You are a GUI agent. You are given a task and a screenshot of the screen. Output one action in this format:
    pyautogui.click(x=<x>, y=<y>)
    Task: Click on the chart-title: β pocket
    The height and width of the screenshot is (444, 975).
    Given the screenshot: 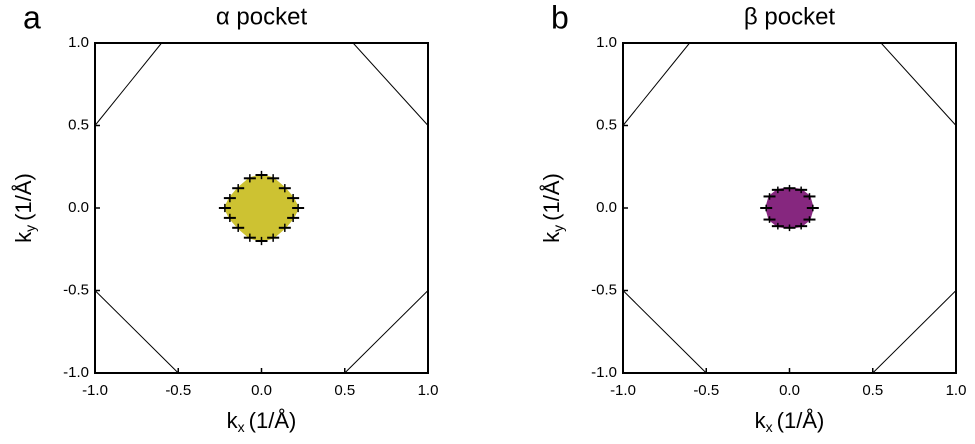 What is the action you would take?
    pyautogui.click(x=790, y=16)
    